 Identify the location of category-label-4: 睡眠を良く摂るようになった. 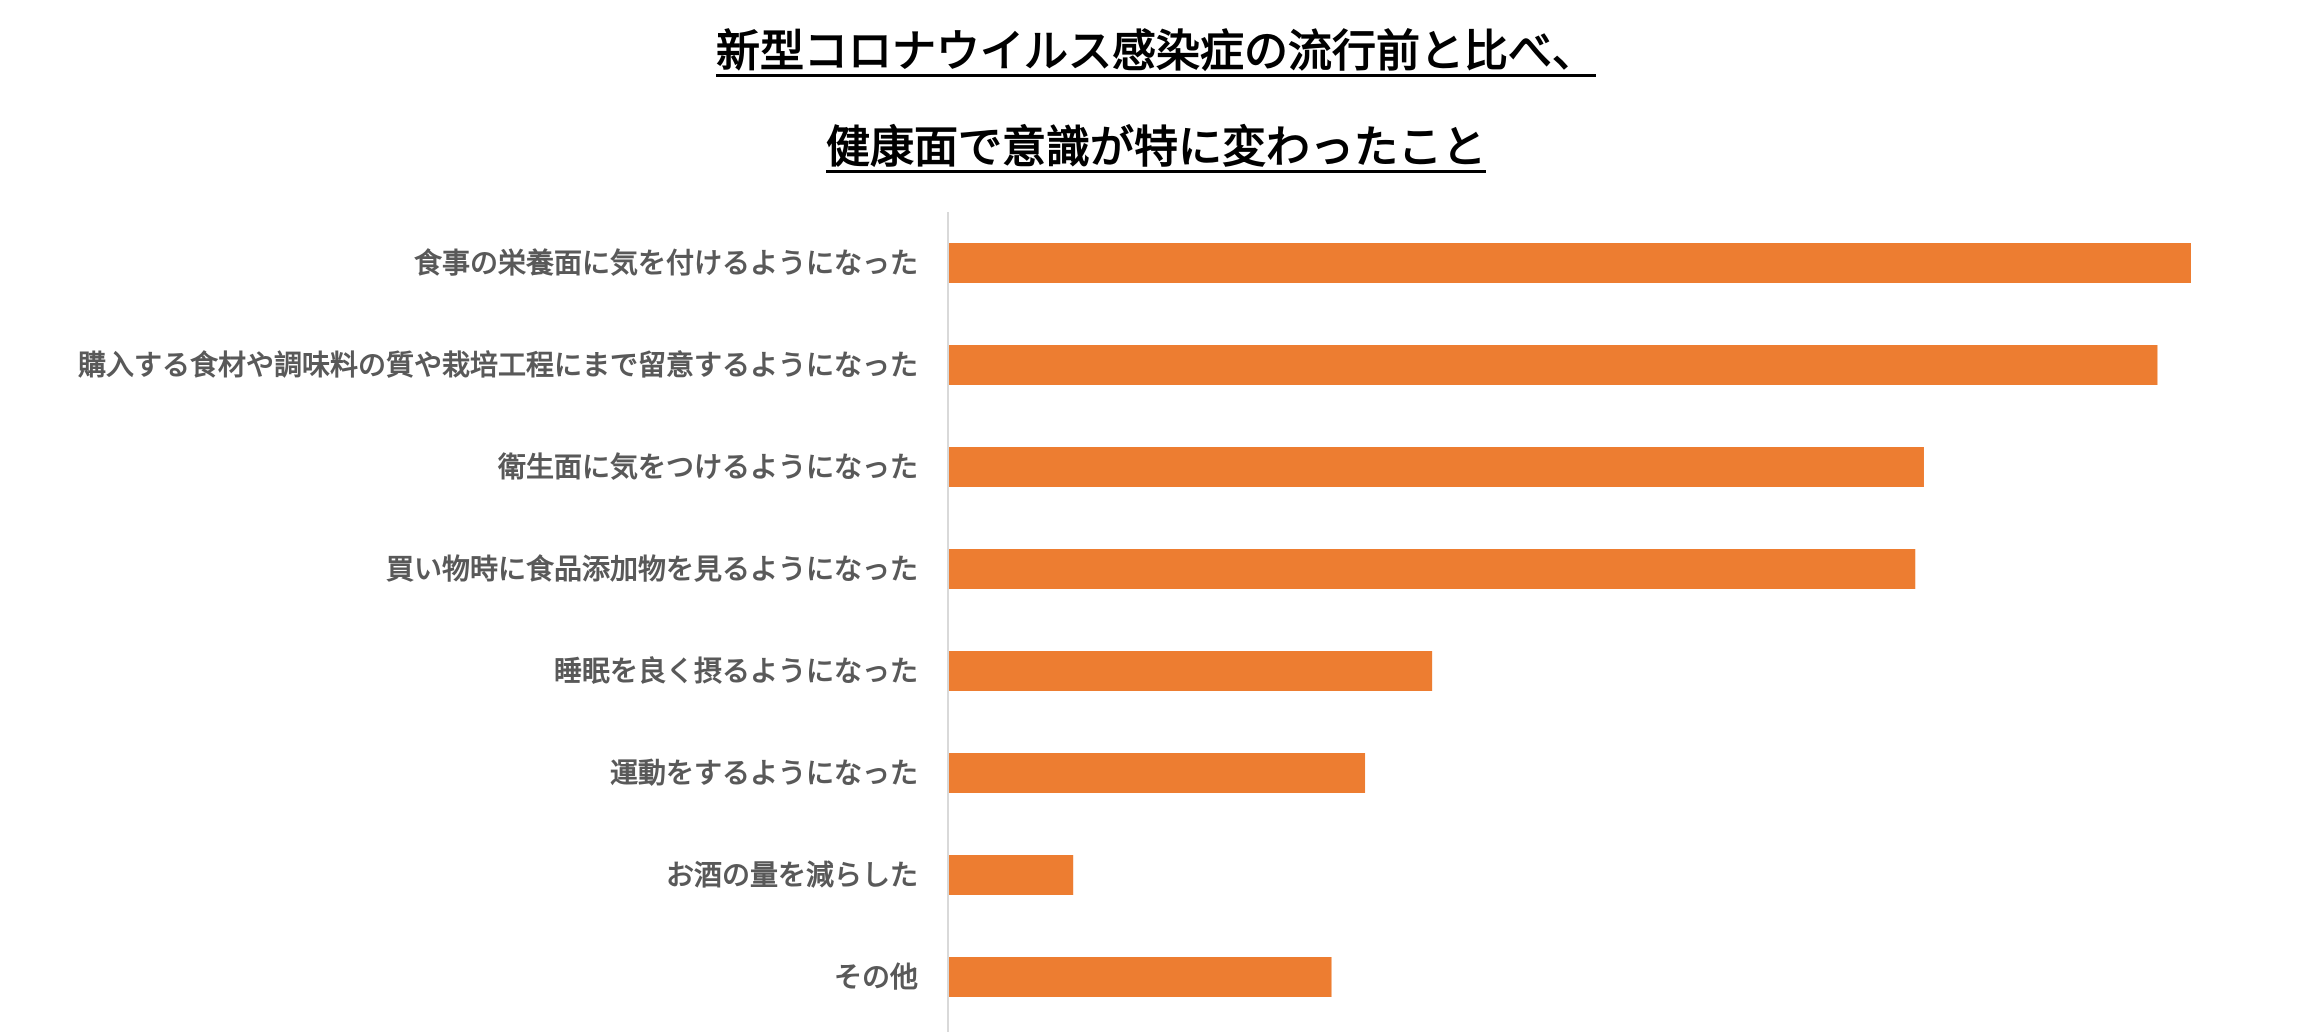
(736, 671).